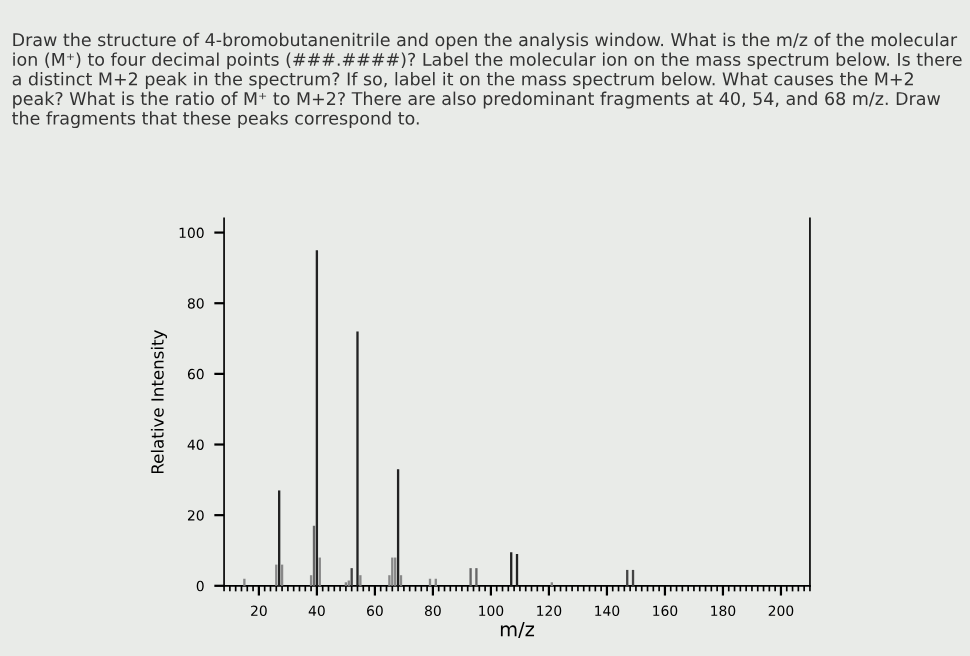 This screenshot has height=656, width=970. Describe the element at coordinates (158, 402) in the screenshot. I see `y-axis-title: Relative Intensity` at that location.